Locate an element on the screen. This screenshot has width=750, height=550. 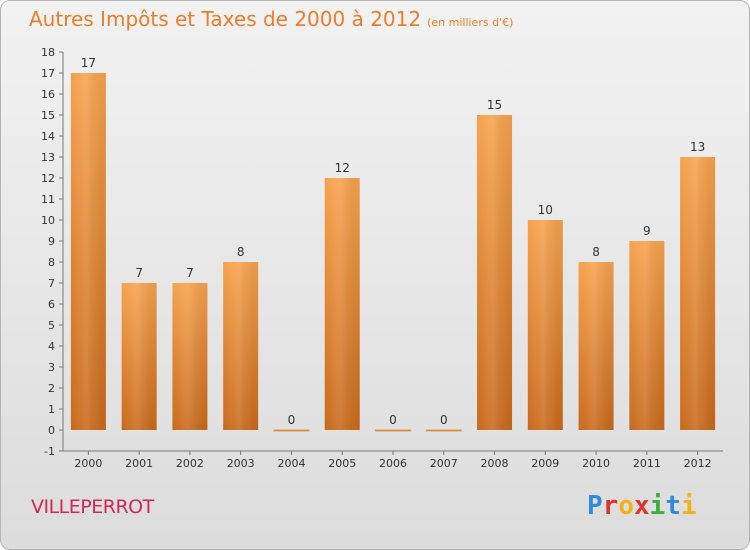
y-tick-label: 8 is located at coordinates (51, 262).